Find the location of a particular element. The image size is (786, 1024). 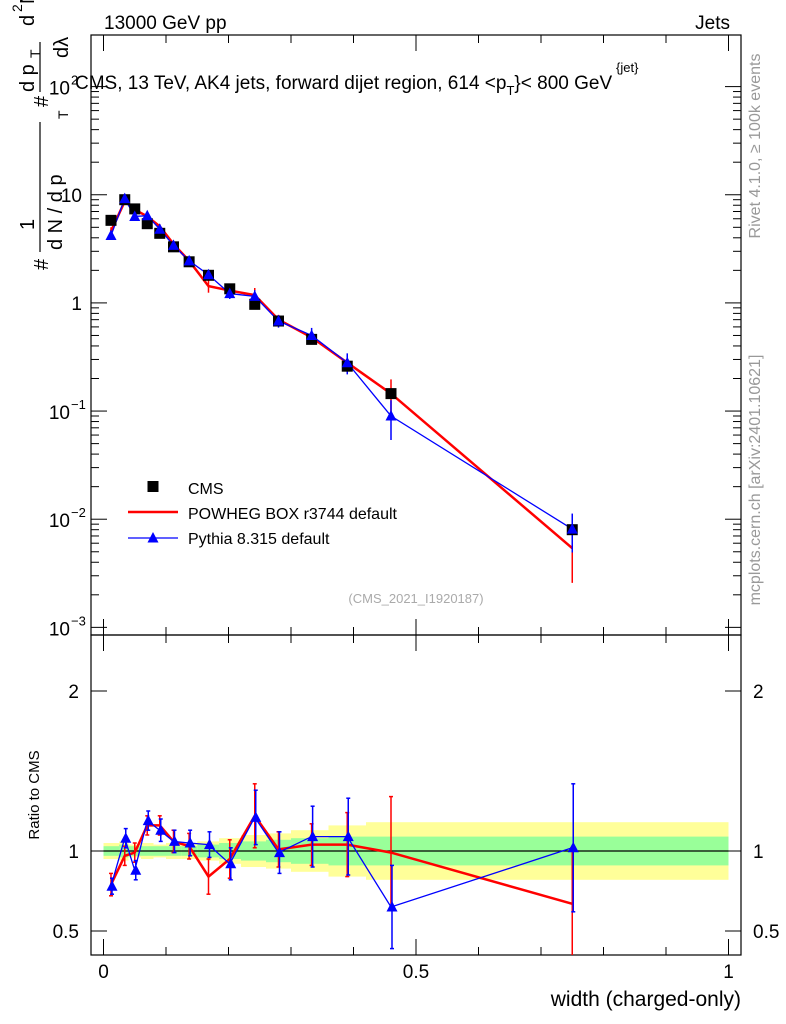

y-label-part: 1 is located at coordinates (28, 224).